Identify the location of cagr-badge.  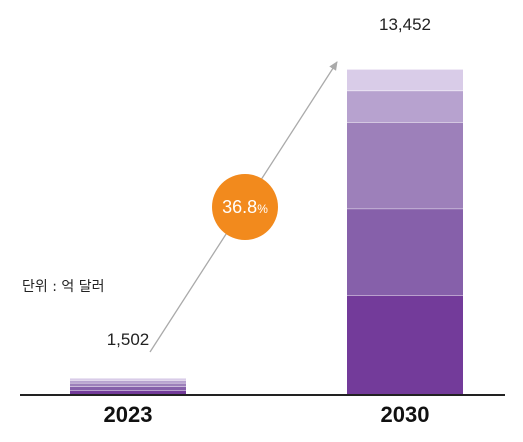
(245, 207).